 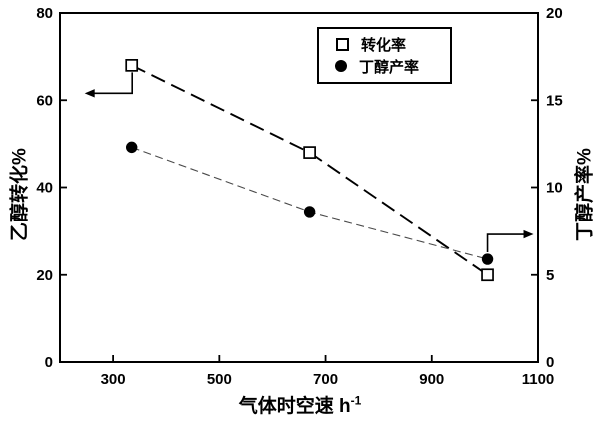 What do you see at coordinates (49, 362) in the screenshot?
I see `y-left-tick-label: 0` at bounding box center [49, 362].